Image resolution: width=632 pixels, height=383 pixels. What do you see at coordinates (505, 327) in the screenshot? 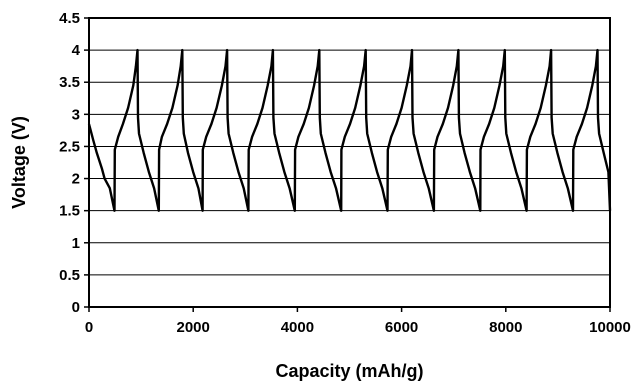
I see `x-tick-label: 8000` at bounding box center [505, 327].